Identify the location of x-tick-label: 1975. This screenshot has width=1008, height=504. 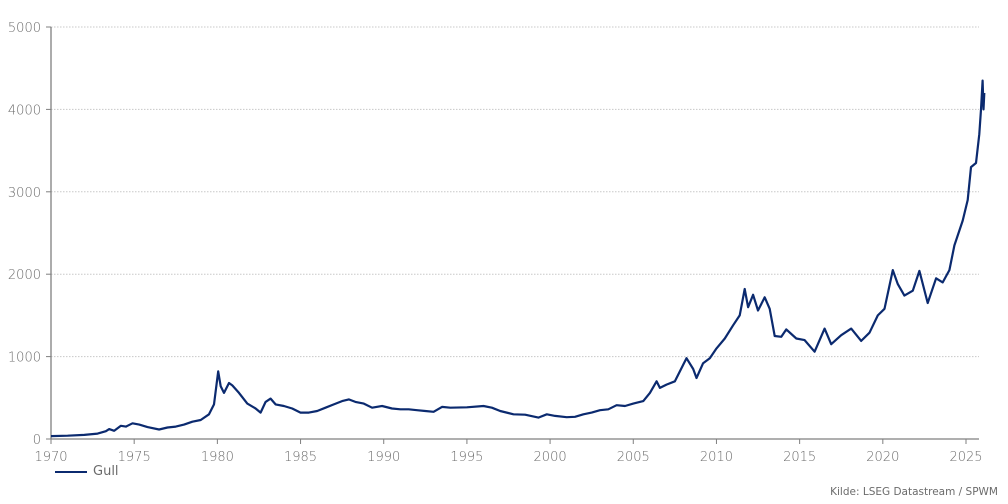
(134, 457).